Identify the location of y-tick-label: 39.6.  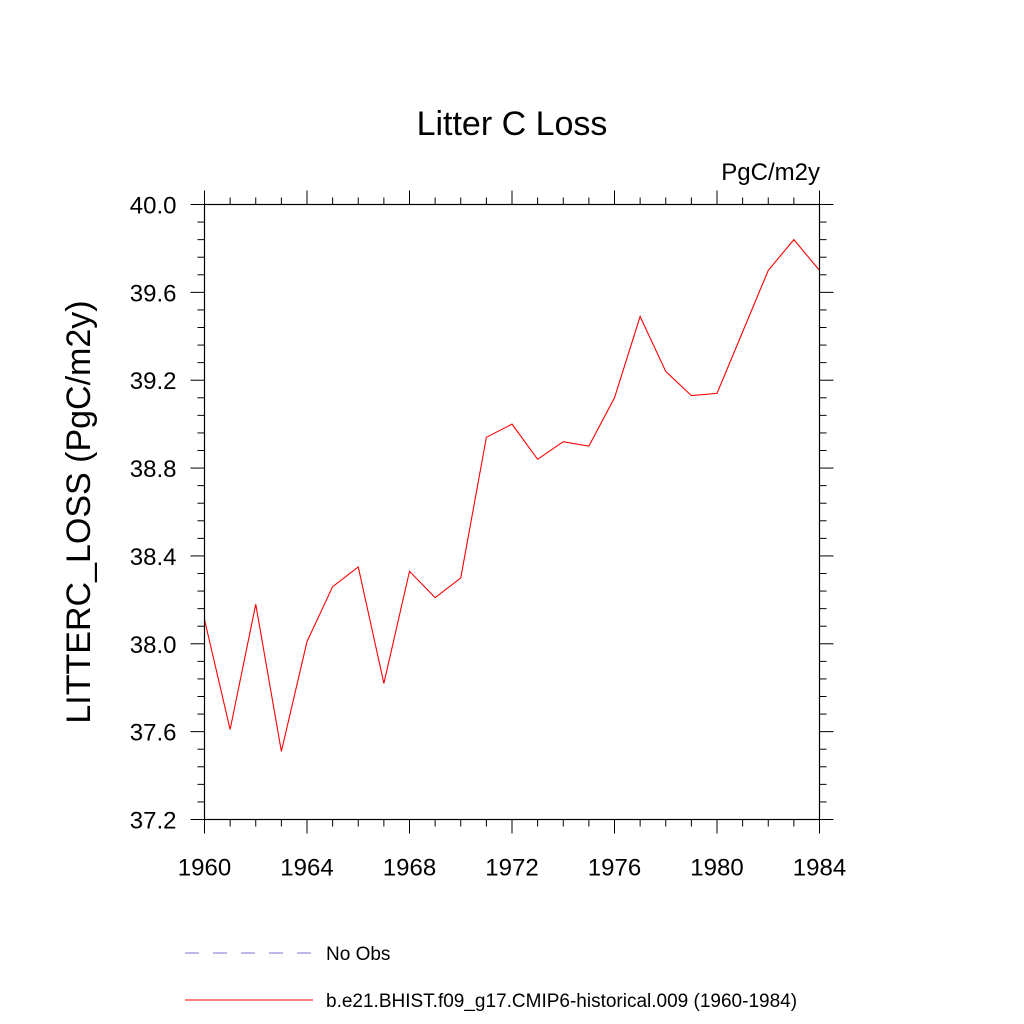
(153, 293).